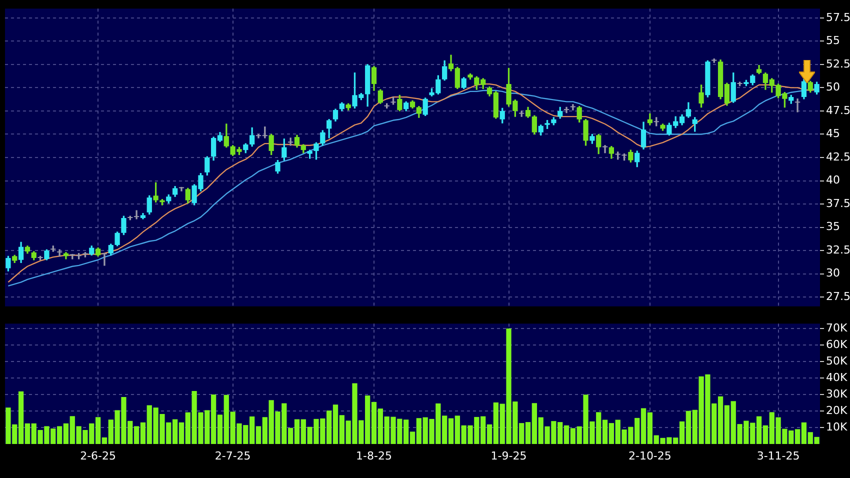 This screenshot has width=850, height=478. I want to click on y-tick-label: 30K, so click(837, 393).